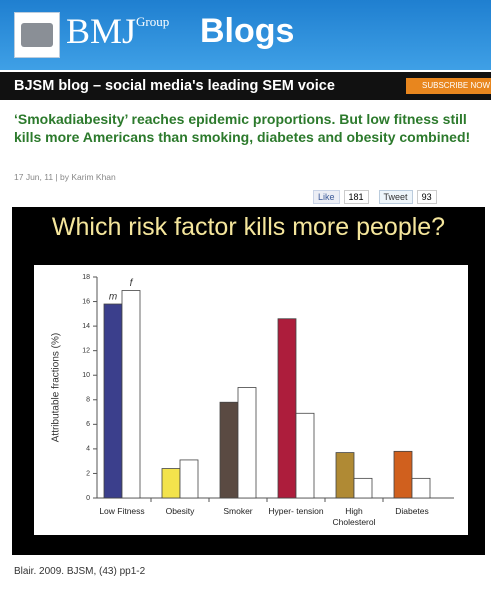  Describe the element at coordinates (356, 197) in the screenshot. I see `like-count: 181` at that location.